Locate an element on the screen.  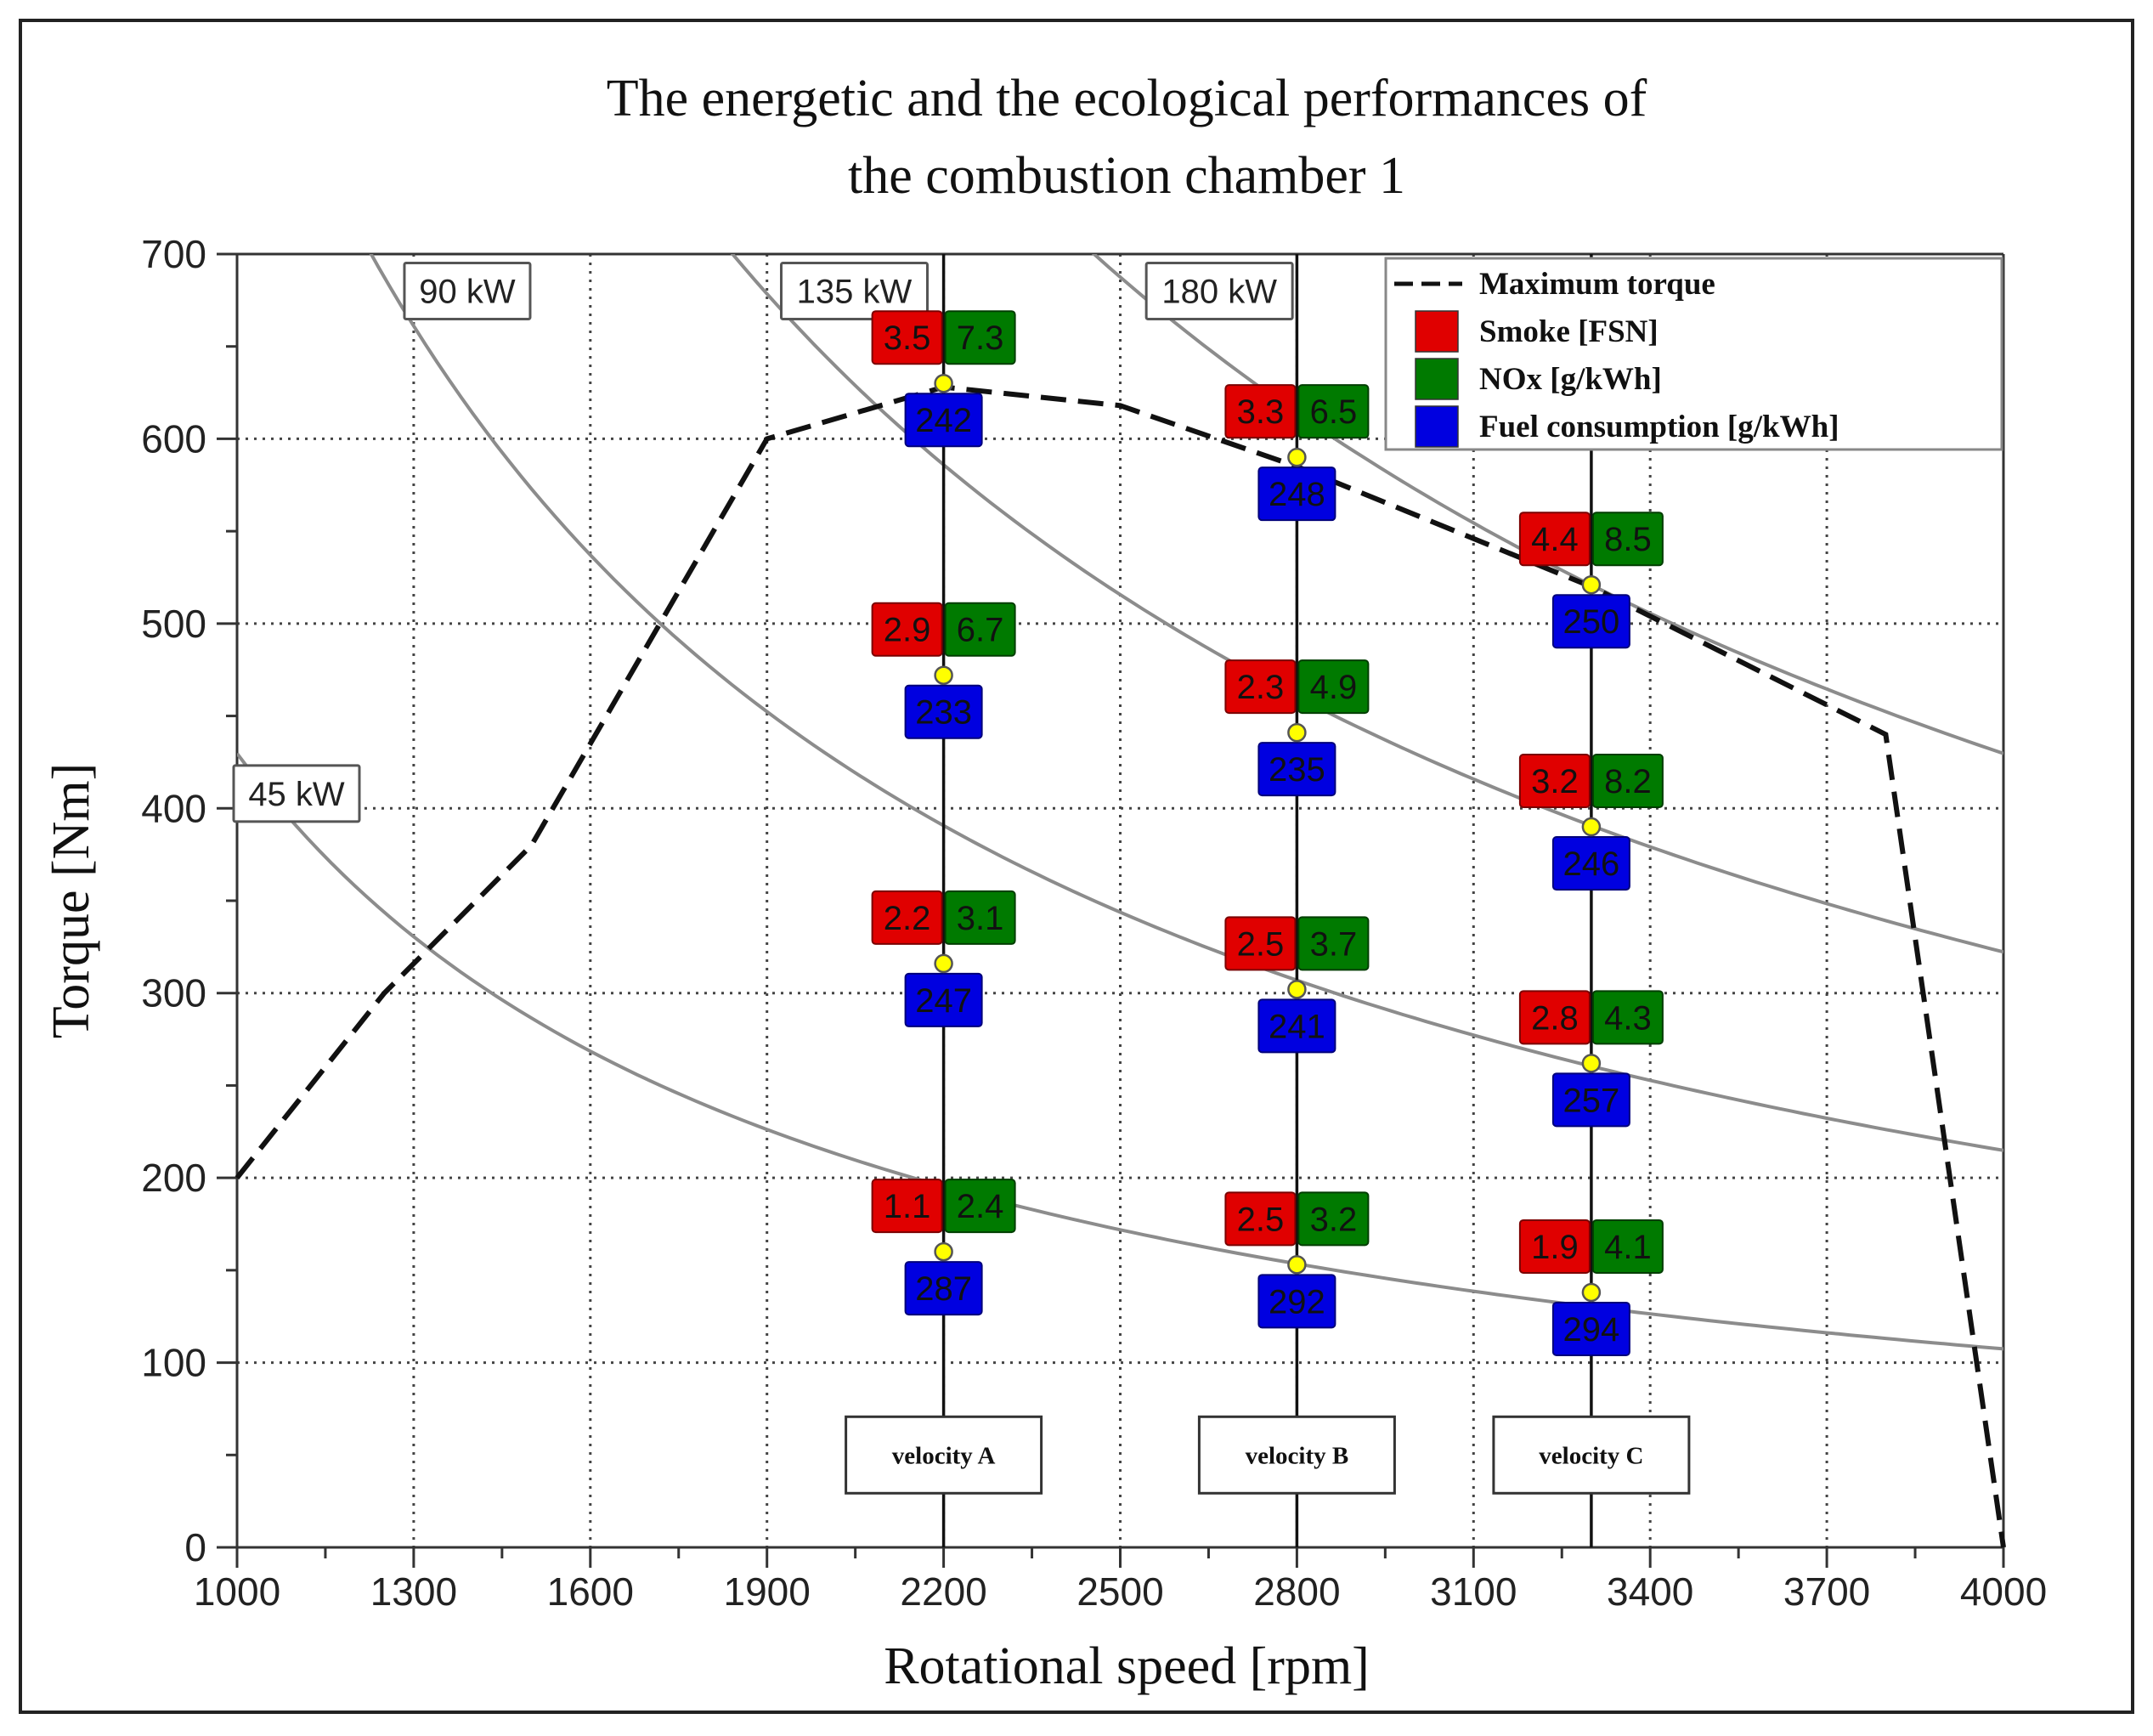
operating-point: 3.5 7.3 242 is located at coordinates (943, 379).